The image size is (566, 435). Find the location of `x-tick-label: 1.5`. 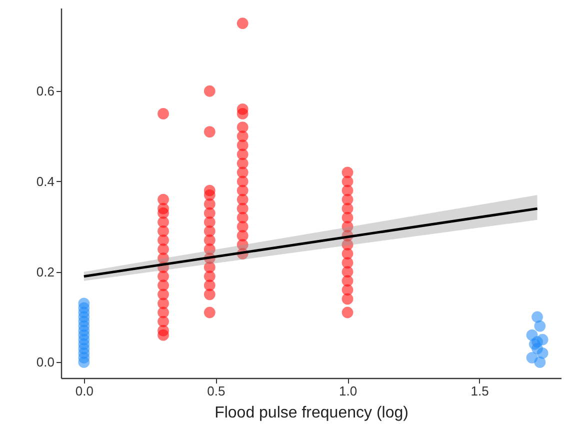

x-tick-label: 1.5 is located at coordinates (479, 391).